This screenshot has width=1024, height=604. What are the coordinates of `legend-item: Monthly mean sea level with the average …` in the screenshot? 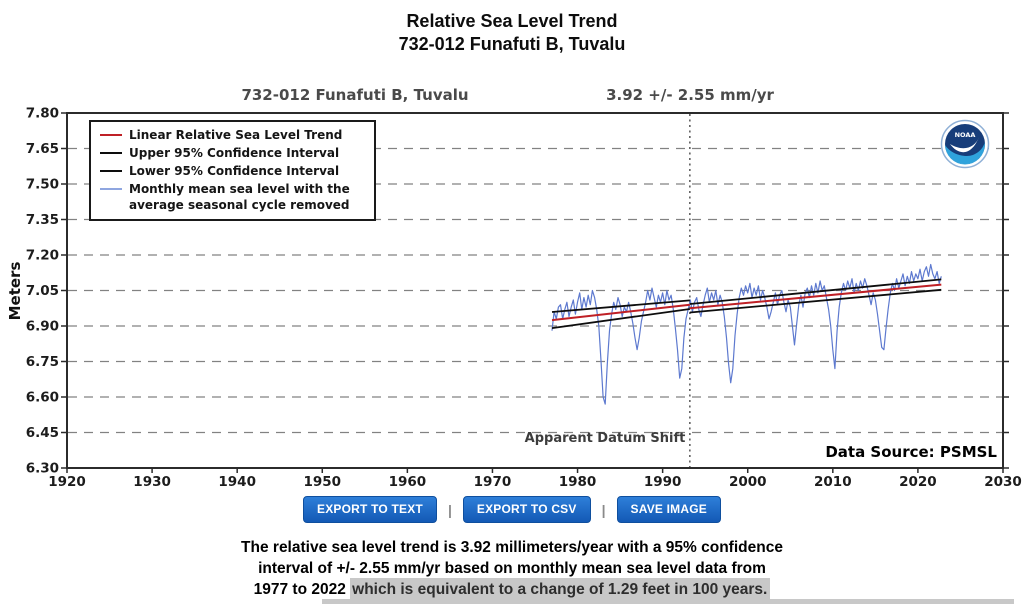 It's located at (233, 197).